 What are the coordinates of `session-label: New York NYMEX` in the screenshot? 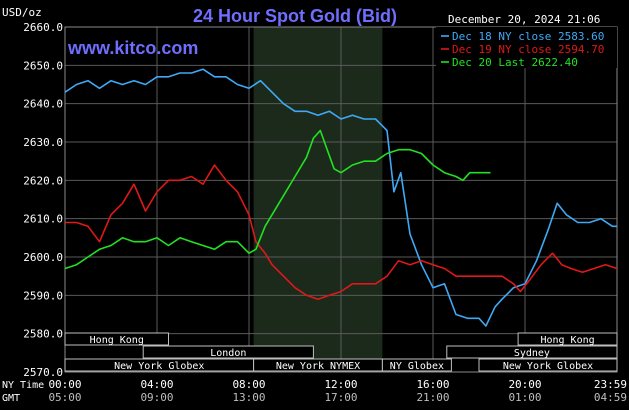 It's located at (318, 366).